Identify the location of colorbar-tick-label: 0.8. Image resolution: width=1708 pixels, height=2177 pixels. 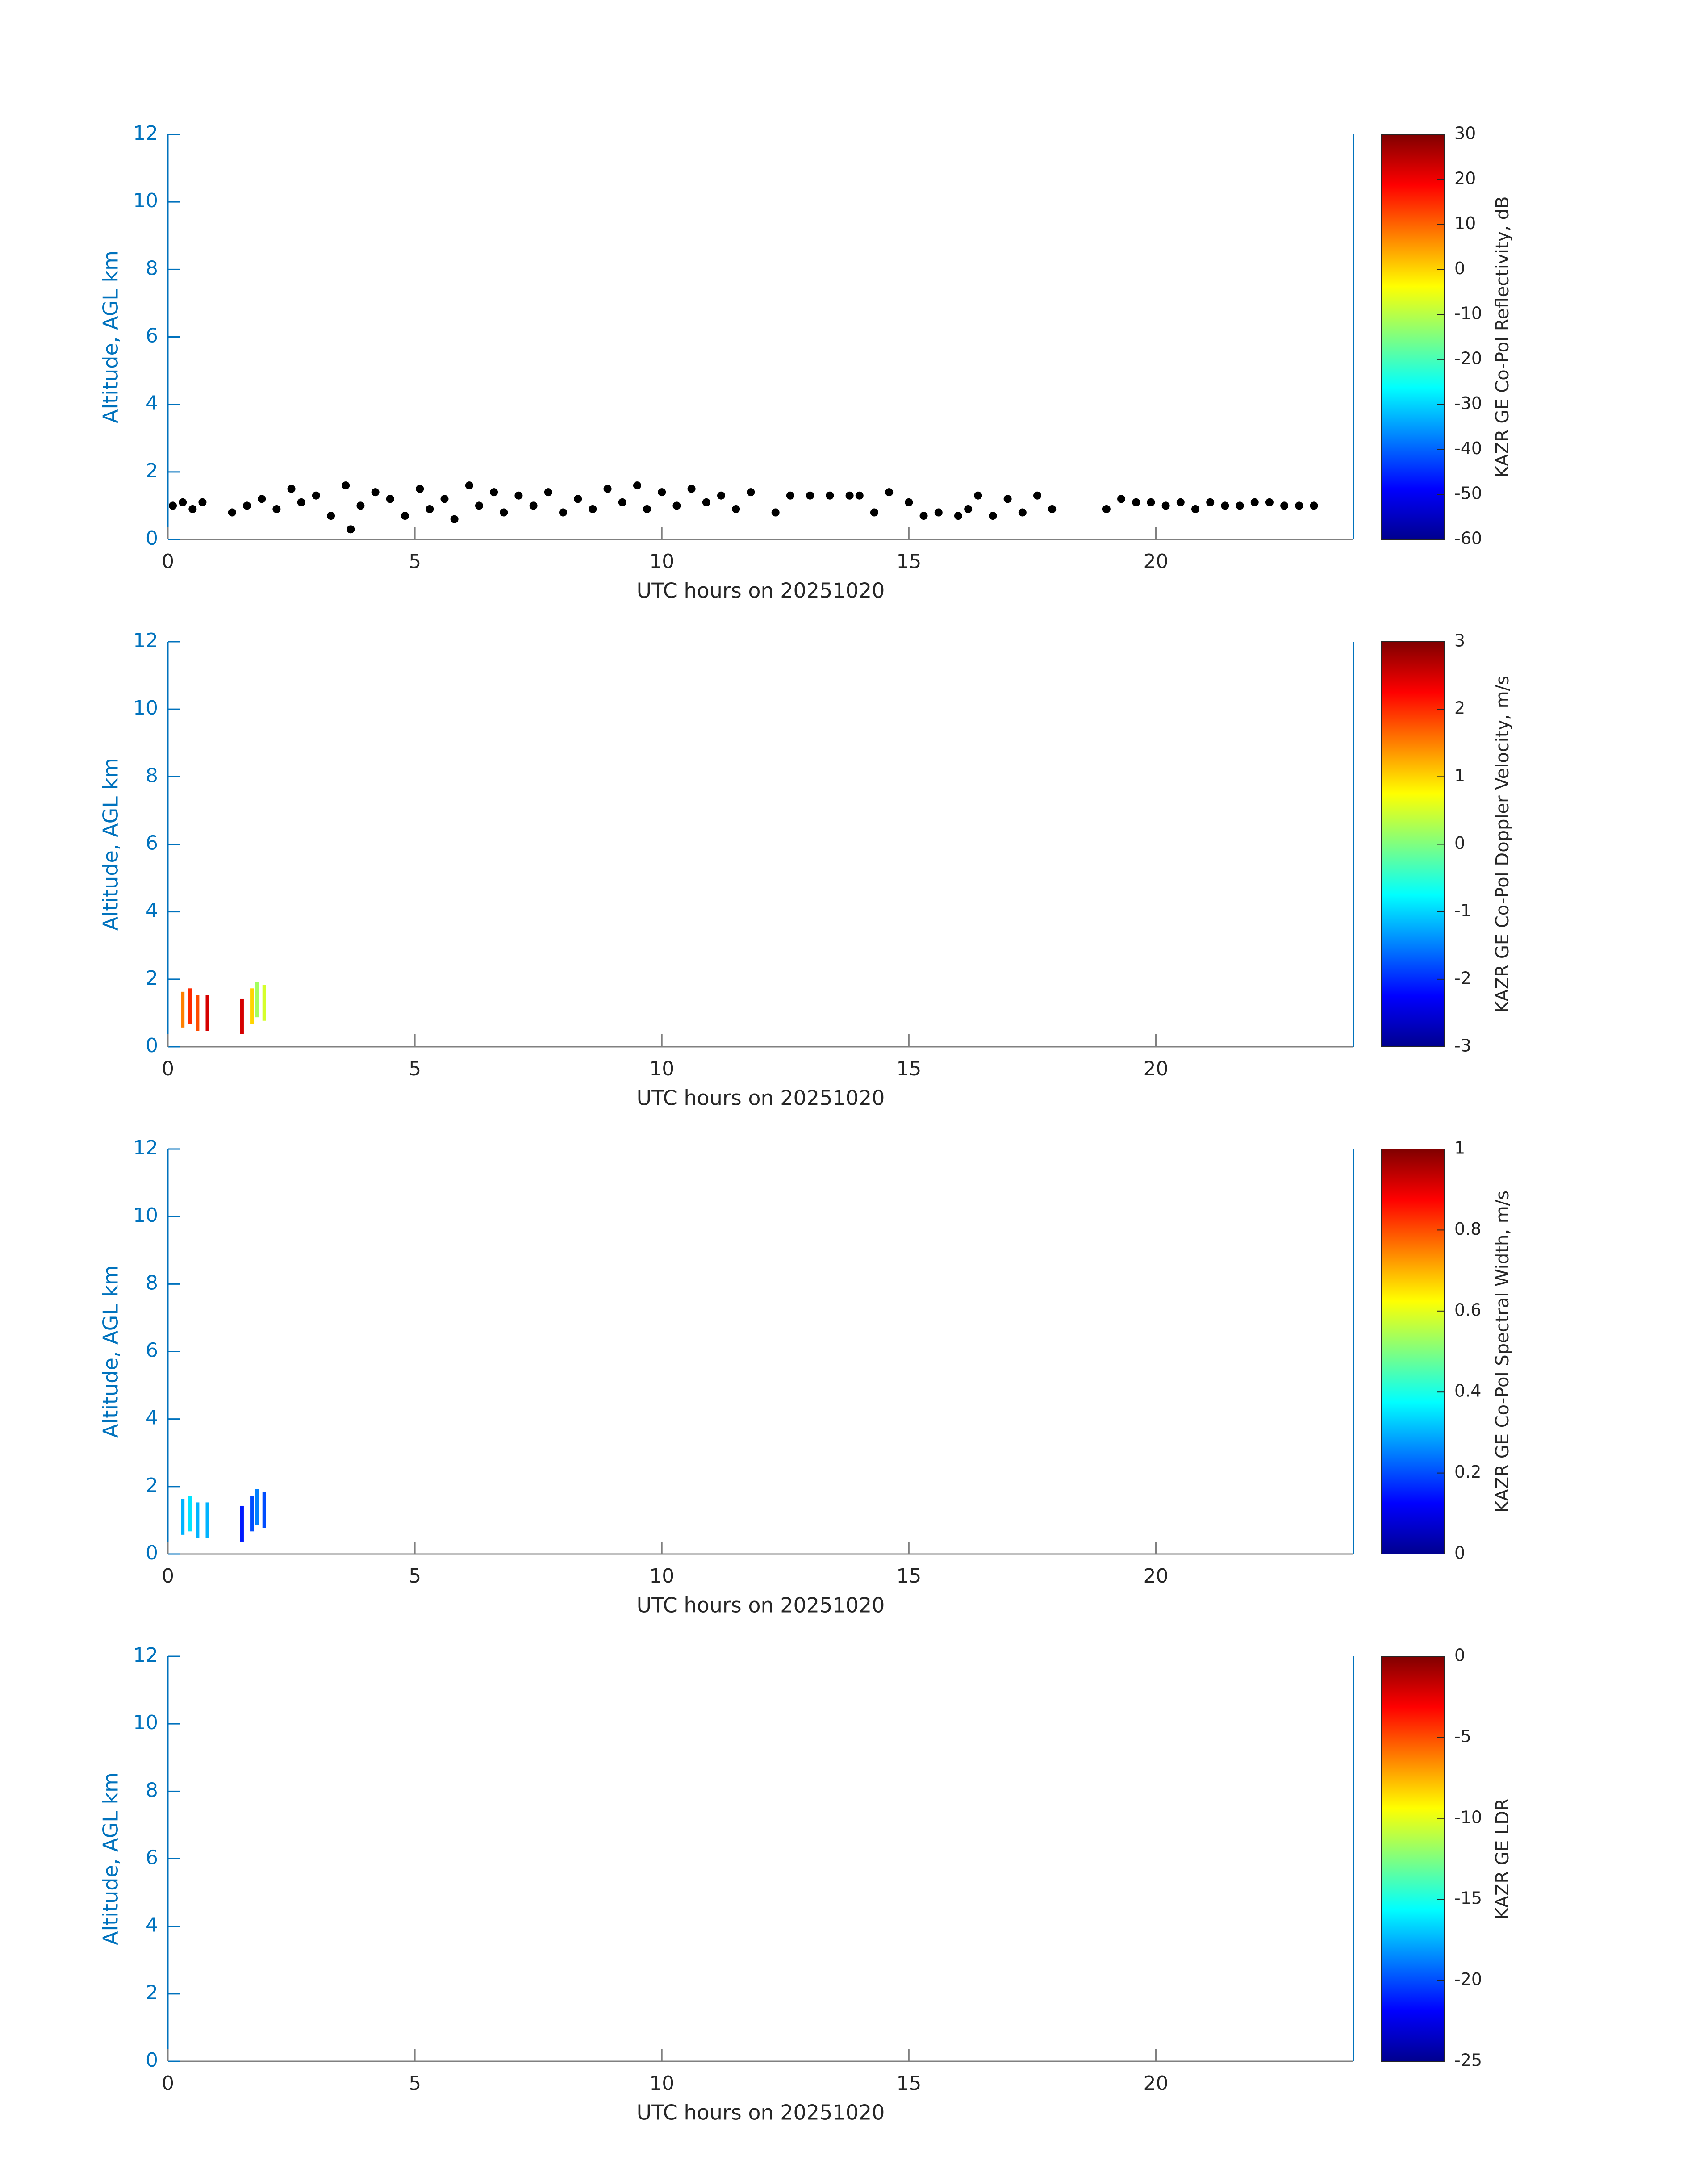
(1467, 1229).